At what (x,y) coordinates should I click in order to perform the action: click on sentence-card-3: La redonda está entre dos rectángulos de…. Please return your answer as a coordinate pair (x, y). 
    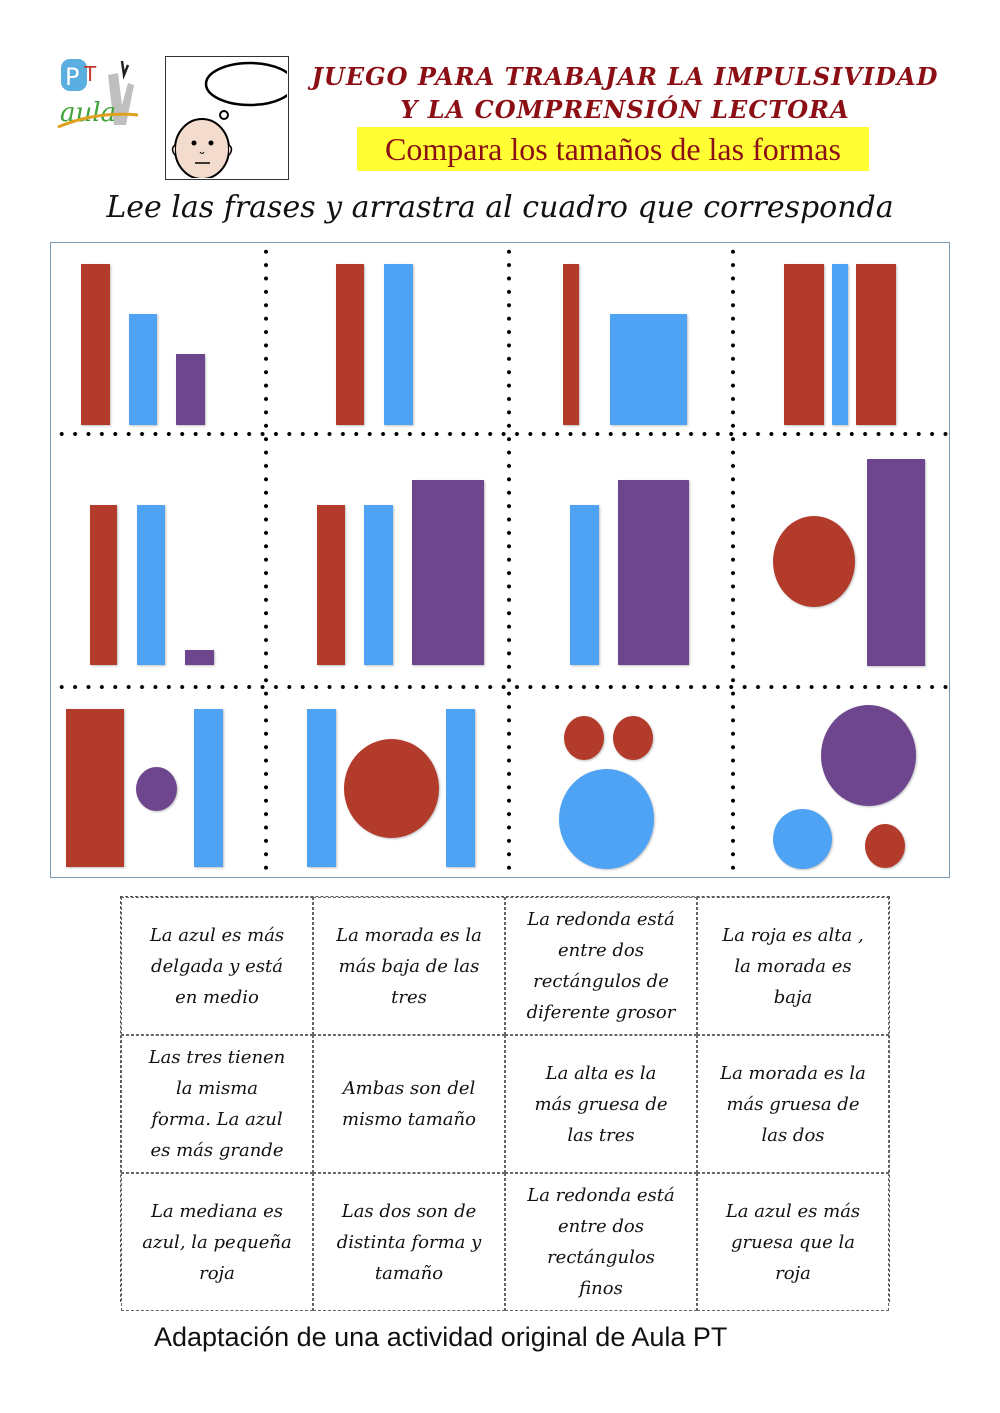
    Looking at the image, I should click on (601, 966).